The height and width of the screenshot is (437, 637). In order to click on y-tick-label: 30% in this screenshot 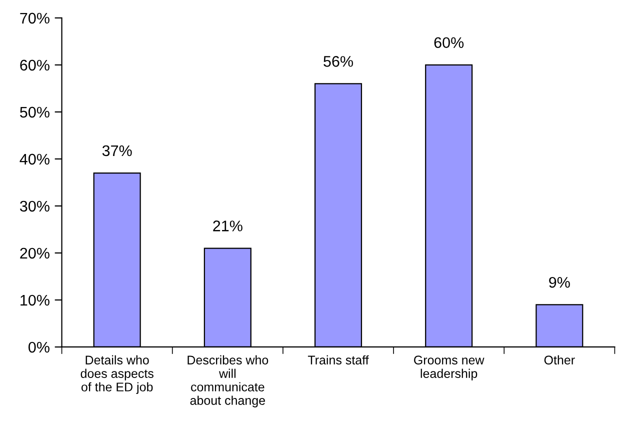, I will do `click(35, 206)`.